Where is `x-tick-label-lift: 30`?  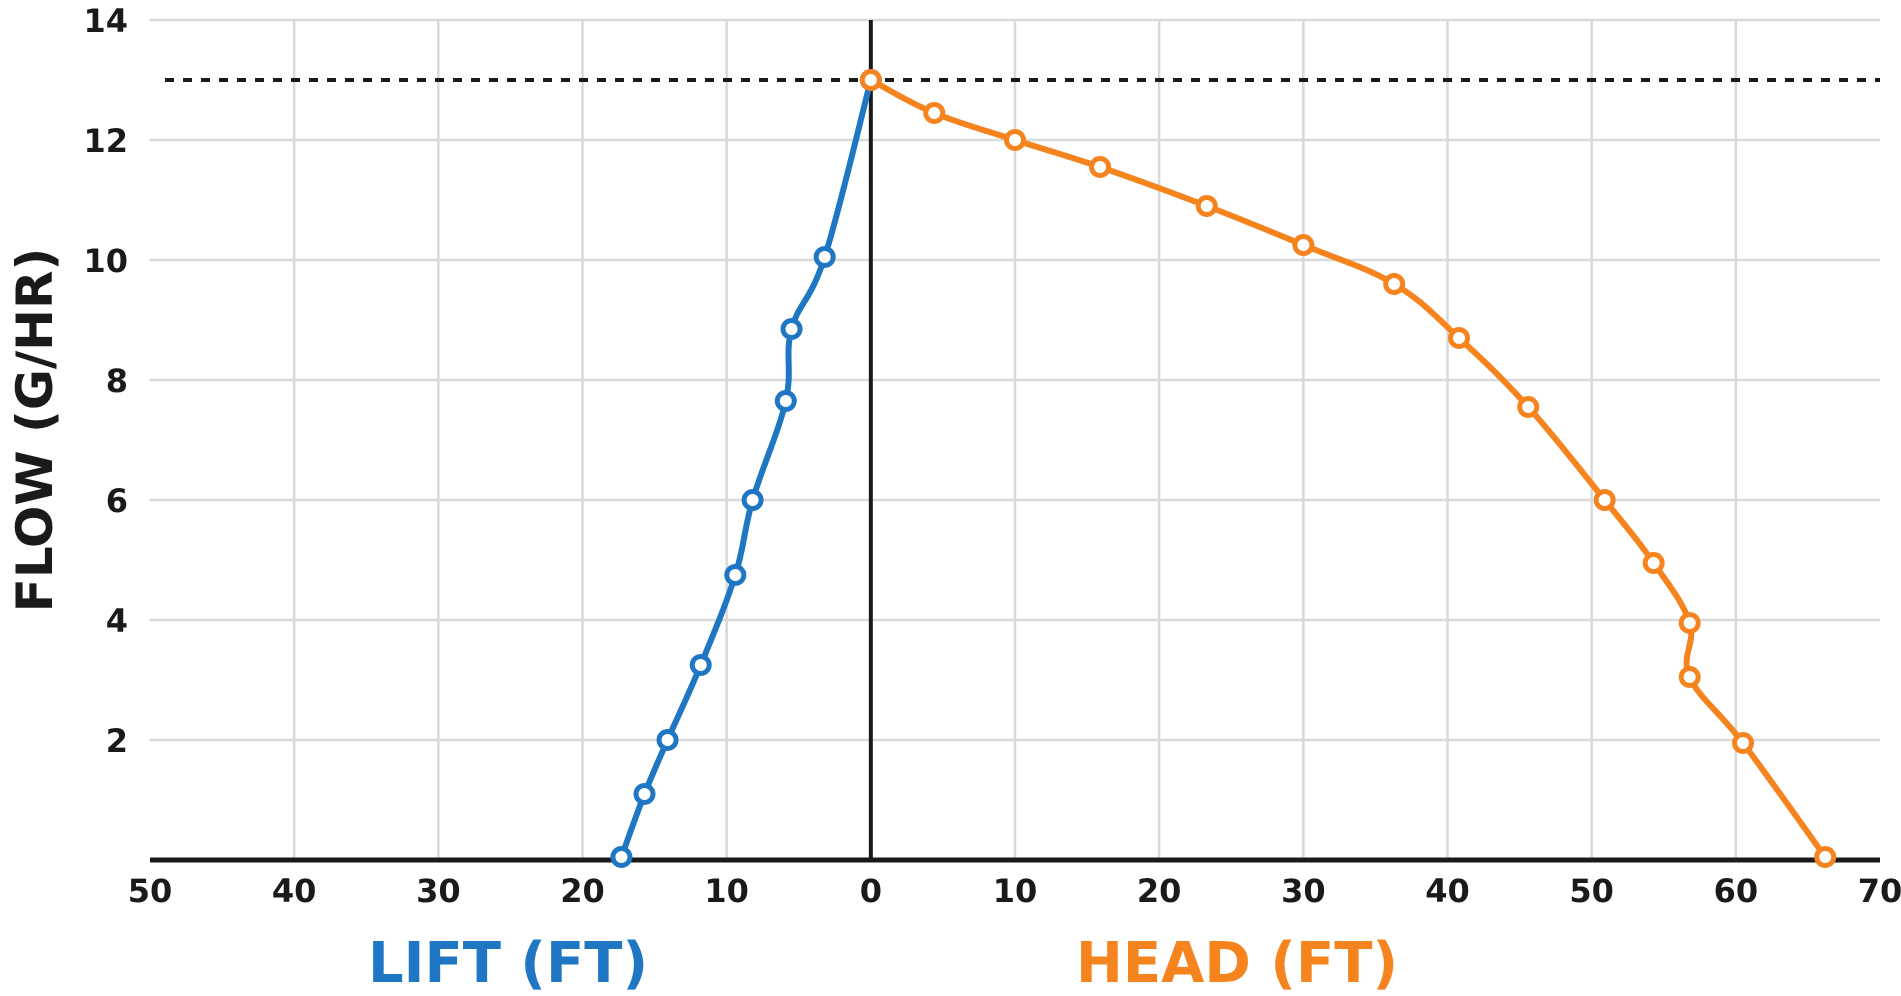
x-tick-label-lift: 30 is located at coordinates (438, 891).